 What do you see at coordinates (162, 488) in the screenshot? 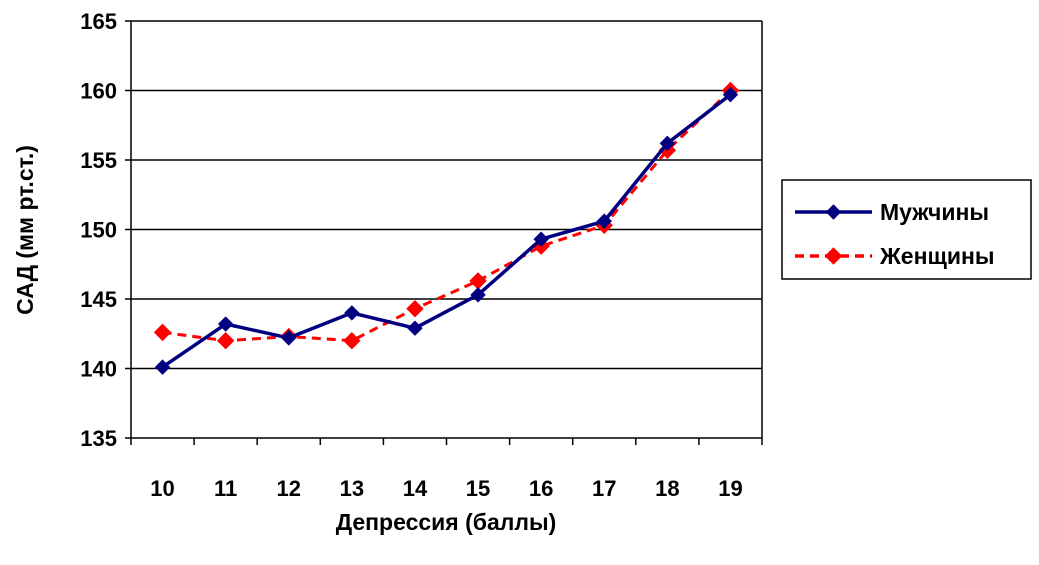
I see `x-tick-label: 10` at bounding box center [162, 488].